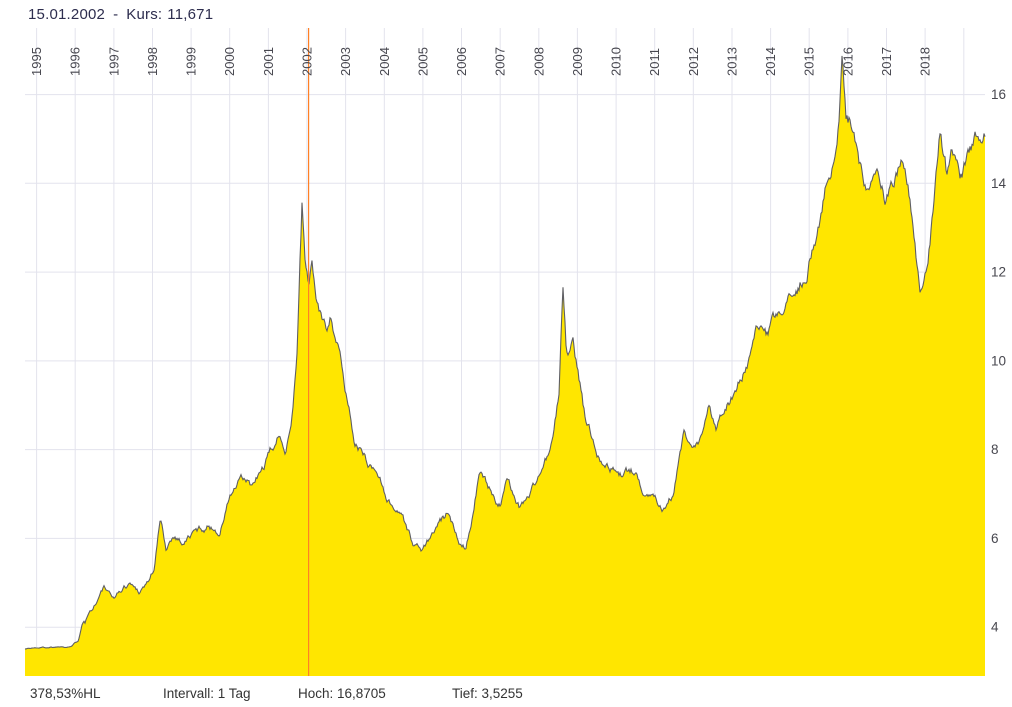  I want to click on footer-low: Tief: 3,5255, so click(487, 693).